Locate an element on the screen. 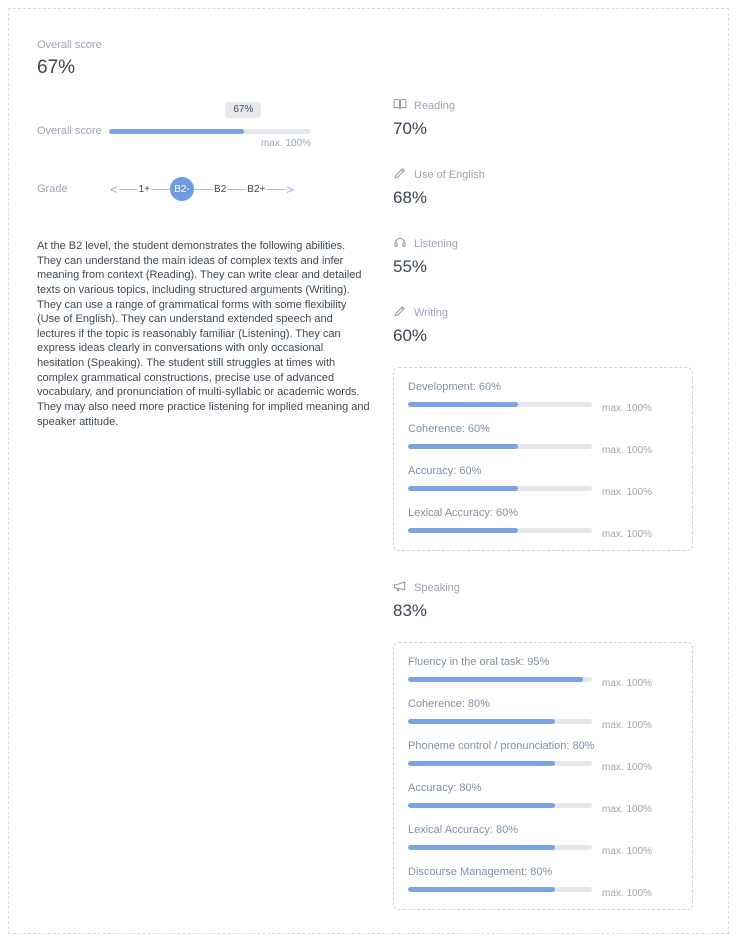 This screenshot has width=737, height=942. overall-score-value: 67% is located at coordinates (56, 67).